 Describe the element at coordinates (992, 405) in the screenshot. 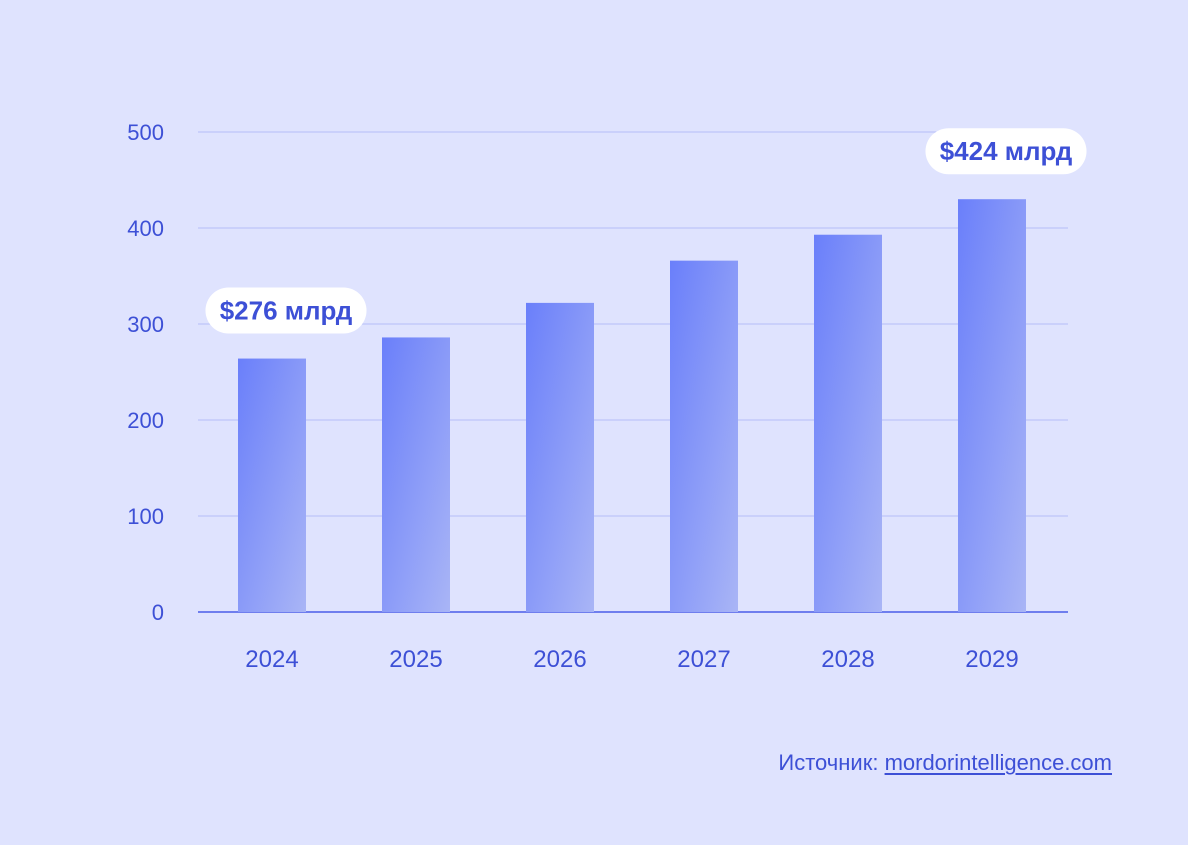

I see `bar-2029` at that location.